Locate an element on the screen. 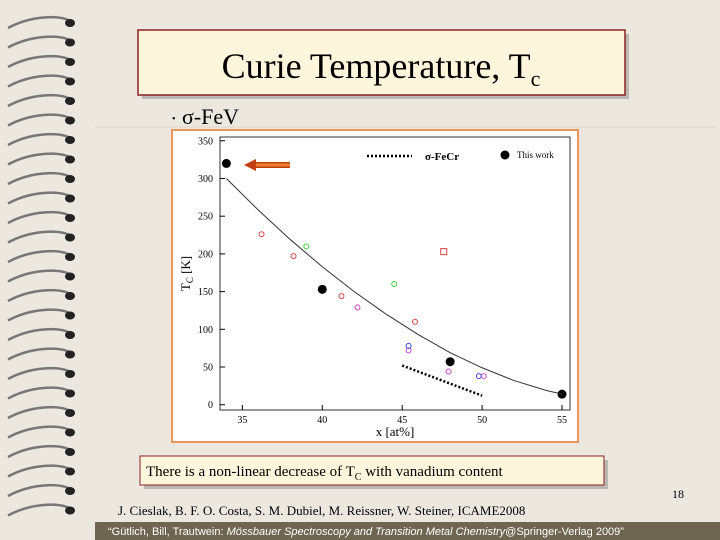  legend-label: This work is located at coordinates (535, 155).